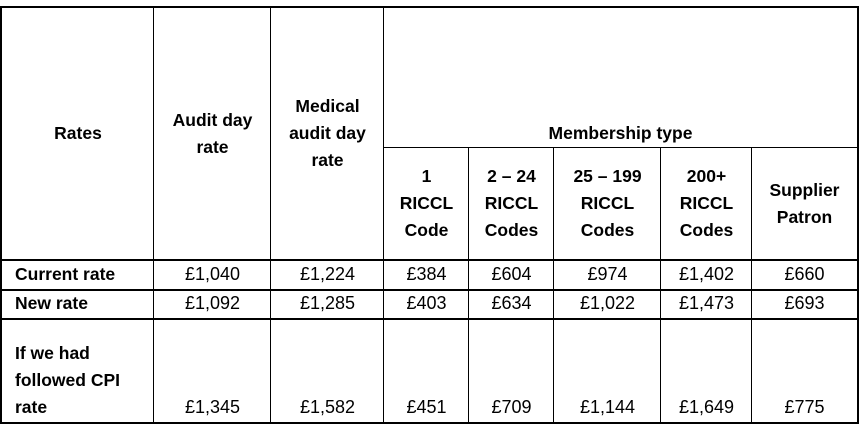 The height and width of the screenshot is (424, 859). What do you see at coordinates (212, 119) in the screenshot?
I see `header-line: Audit day` at bounding box center [212, 119].